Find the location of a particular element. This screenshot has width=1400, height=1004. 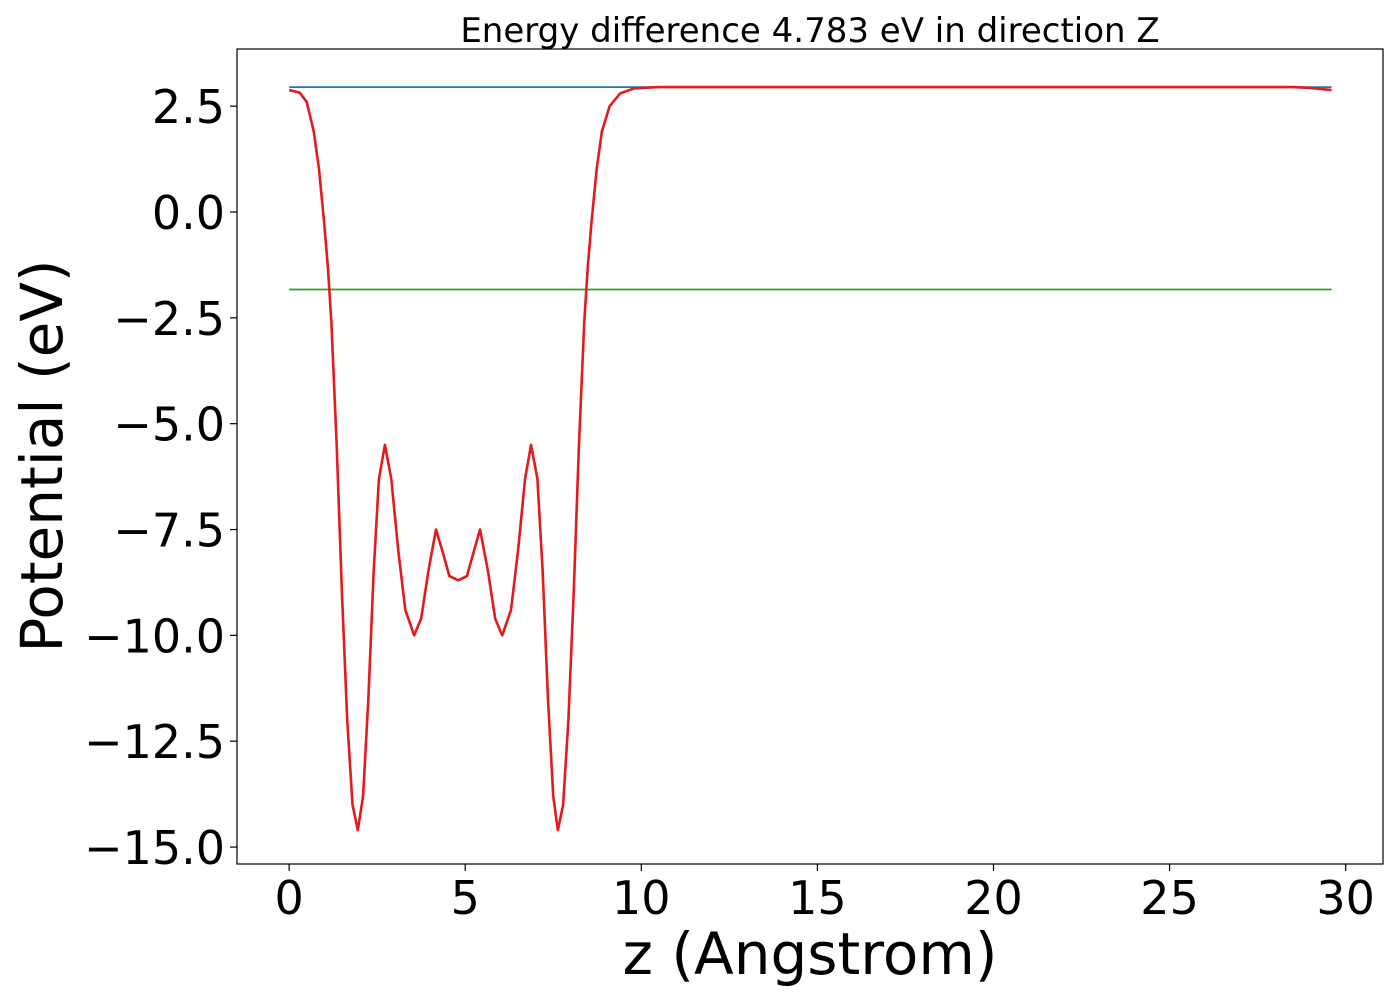

y-tick-label: −5.0 is located at coordinates (169, 425).